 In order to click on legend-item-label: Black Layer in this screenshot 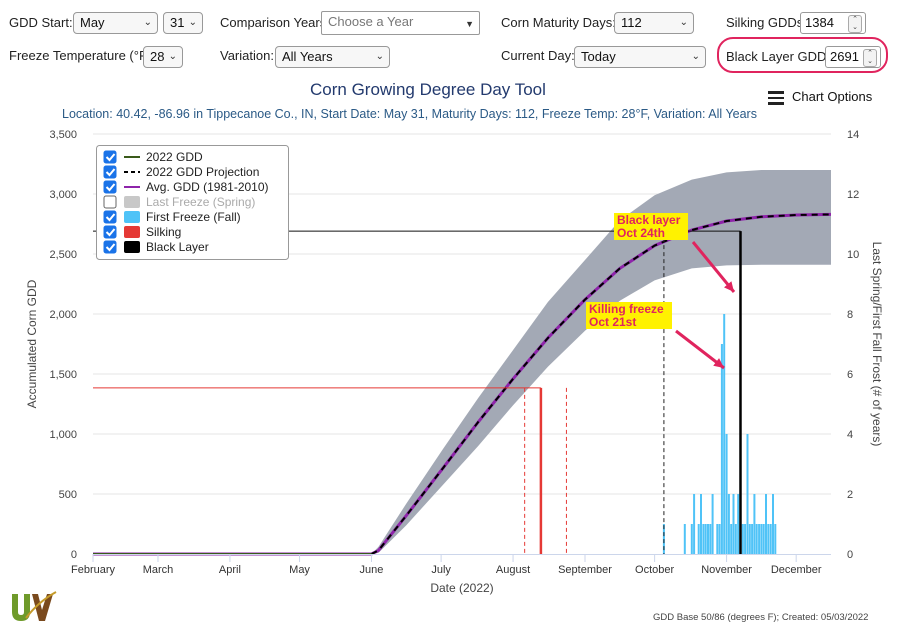, I will do `click(177, 247)`.